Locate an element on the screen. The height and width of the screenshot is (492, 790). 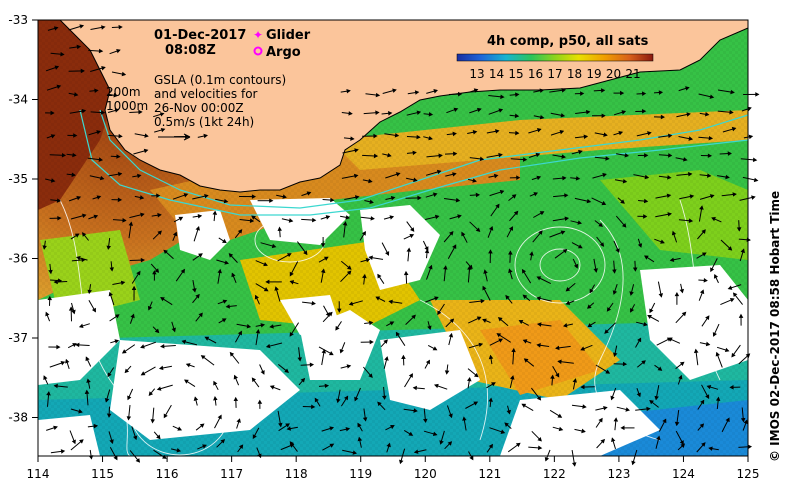
colorbar-tick-label: 18 is located at coordinates (574, 74).